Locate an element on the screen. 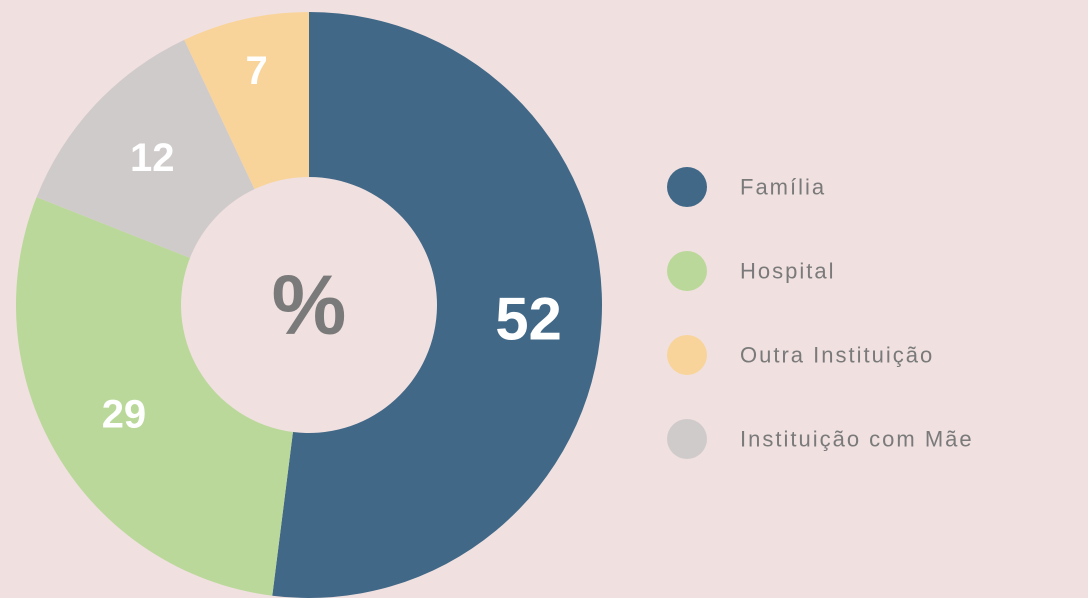 The image size is (1088, 598). value-label: 12 is located at coordinates (152, 158).